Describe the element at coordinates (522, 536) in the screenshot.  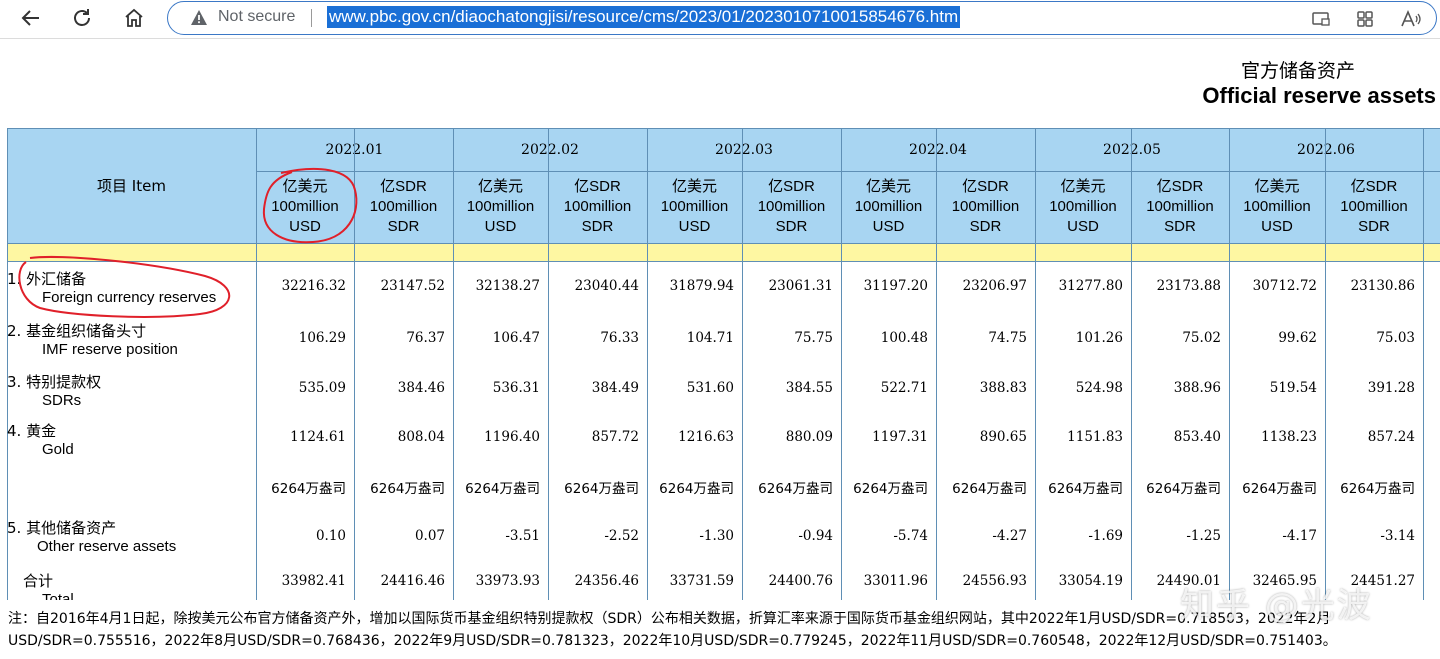
I see `table-cell: -3.51` at that location.